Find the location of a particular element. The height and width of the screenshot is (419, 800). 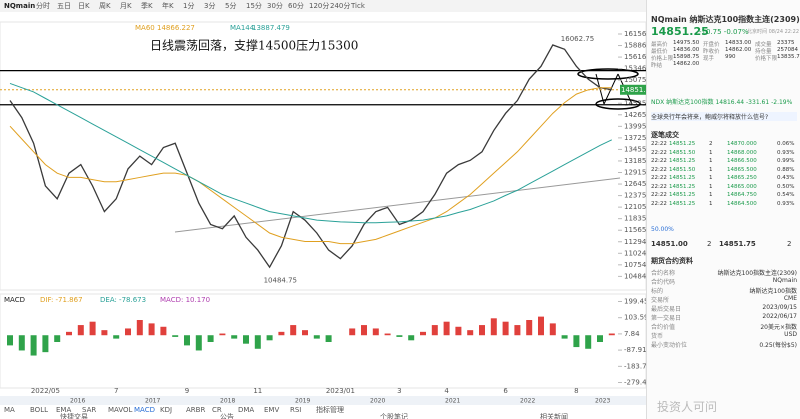

info-value: NQmain is located at coordinates (784, 280).